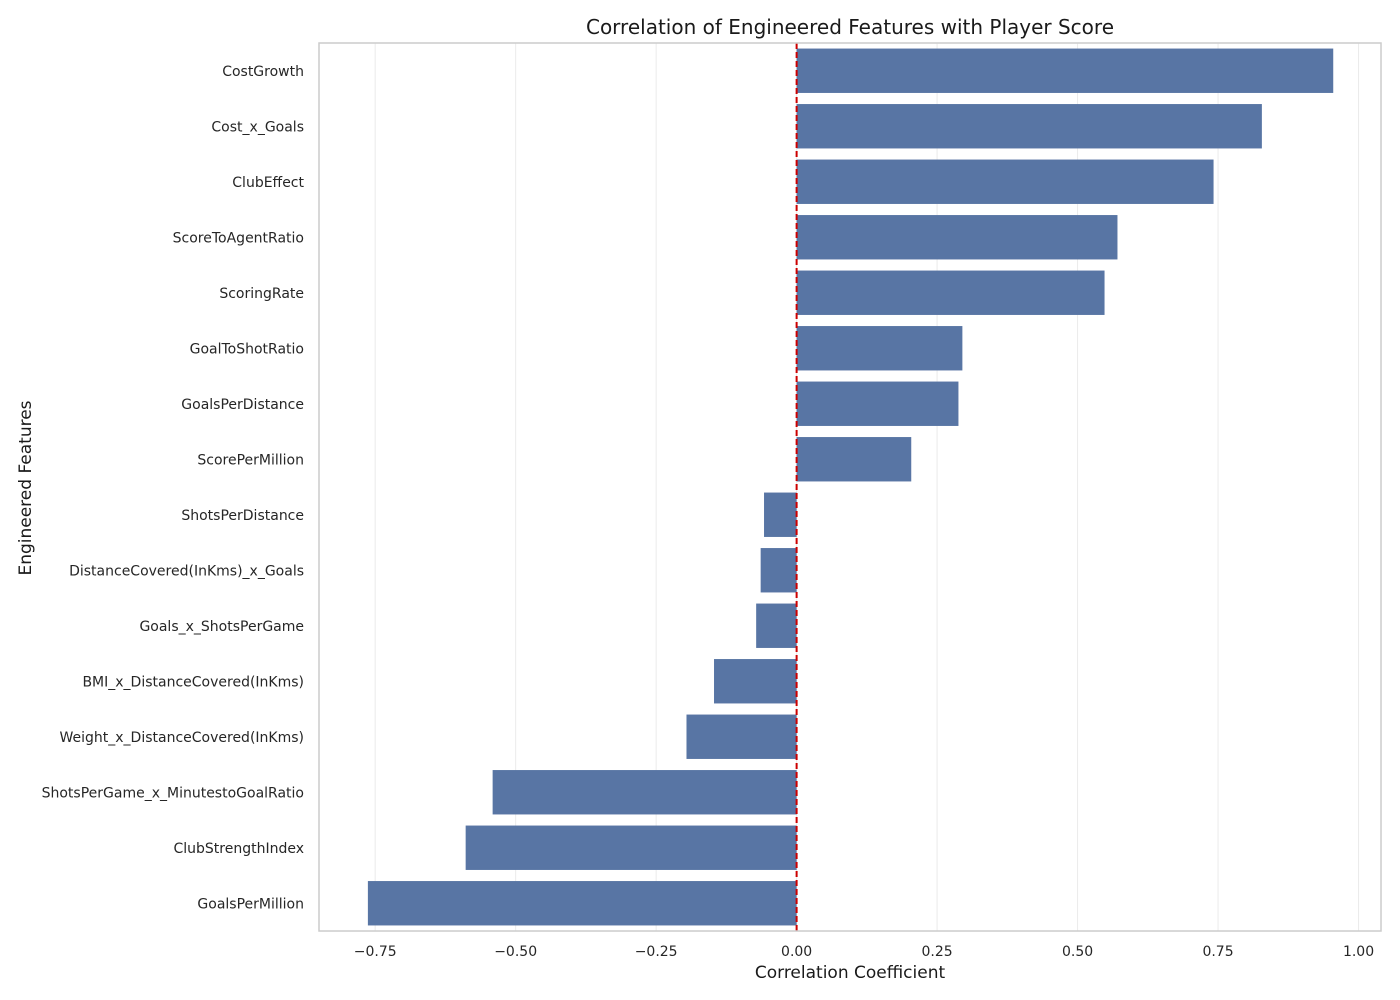 The width and height of the screenshot is (1400, 1000). I want to click on y-tick-label: ShotsPerGame_x_MinutestoGoalRatio, so click(173, 793).